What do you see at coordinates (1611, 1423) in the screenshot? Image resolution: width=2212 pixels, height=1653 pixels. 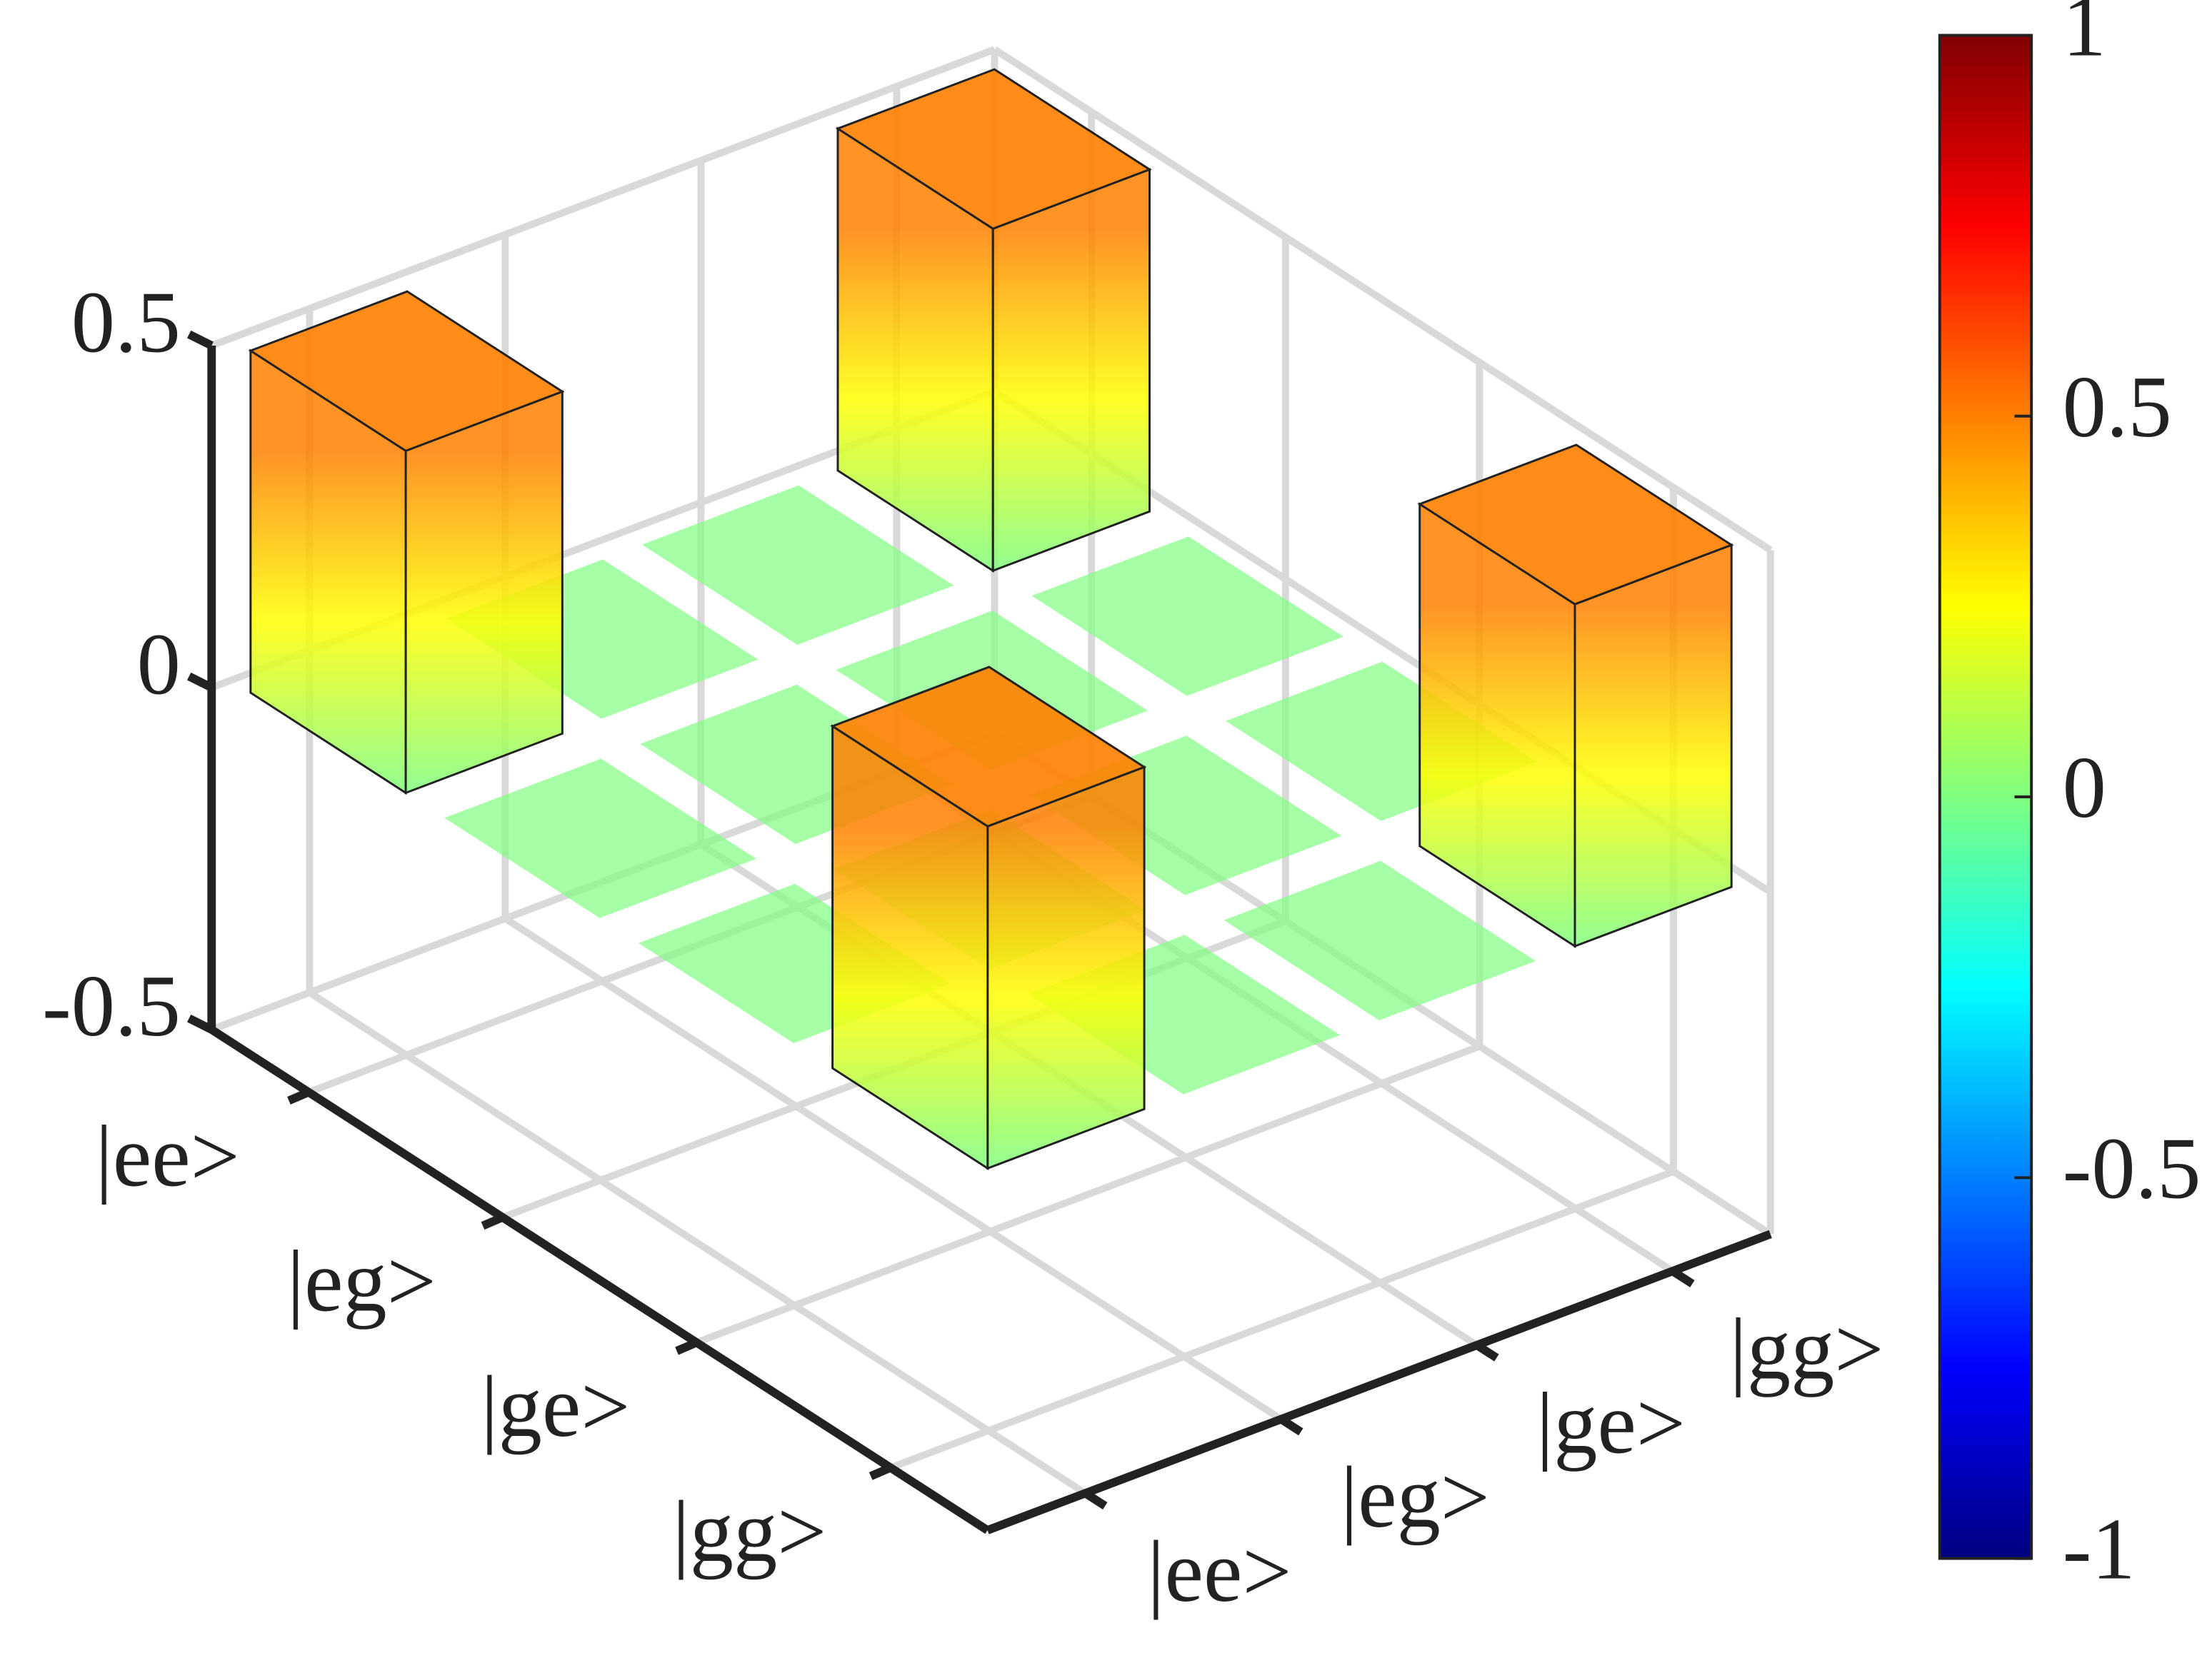 I see `col-tick-label: |ge>` at bounding box center [1611, 1423].